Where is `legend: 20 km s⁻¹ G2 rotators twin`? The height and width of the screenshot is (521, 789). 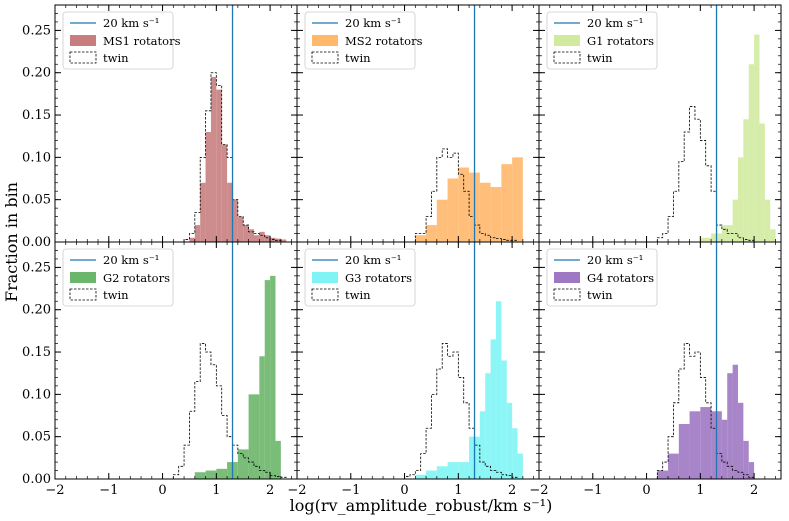 legend: 20 km s⁻¹ G2 rotators twin is located at coordinates (118, 277).